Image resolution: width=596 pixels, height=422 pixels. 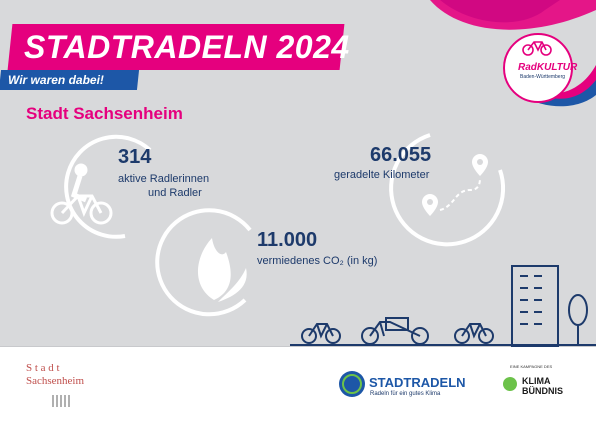 I want to click on cyclist-icon, so click(x=81, y=194).